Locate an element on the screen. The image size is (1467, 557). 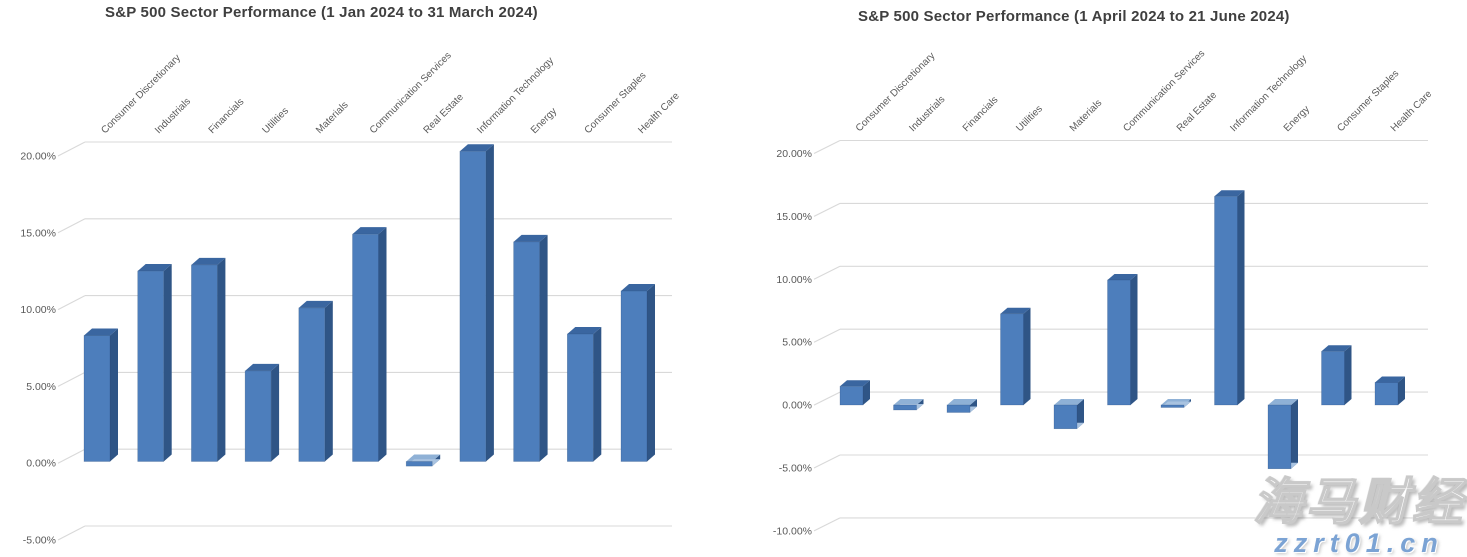
category-axis-label: Real Estate is located at coordinates (1197, 111).